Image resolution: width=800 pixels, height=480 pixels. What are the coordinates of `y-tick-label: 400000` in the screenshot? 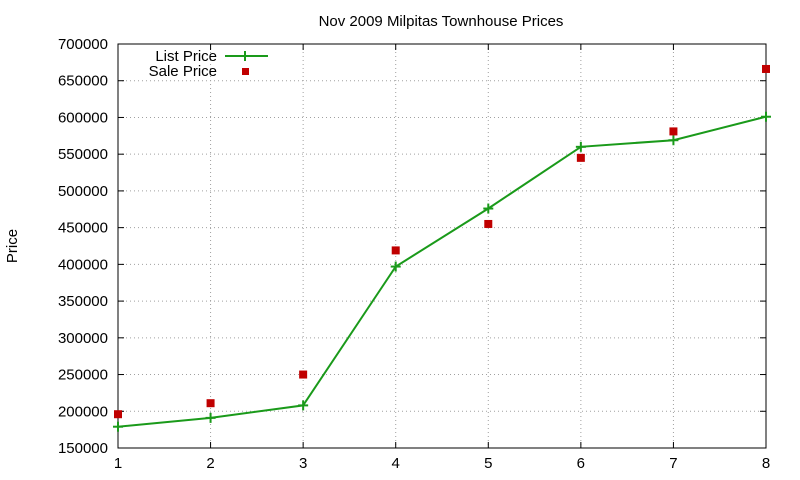 It's located at (83, 264).